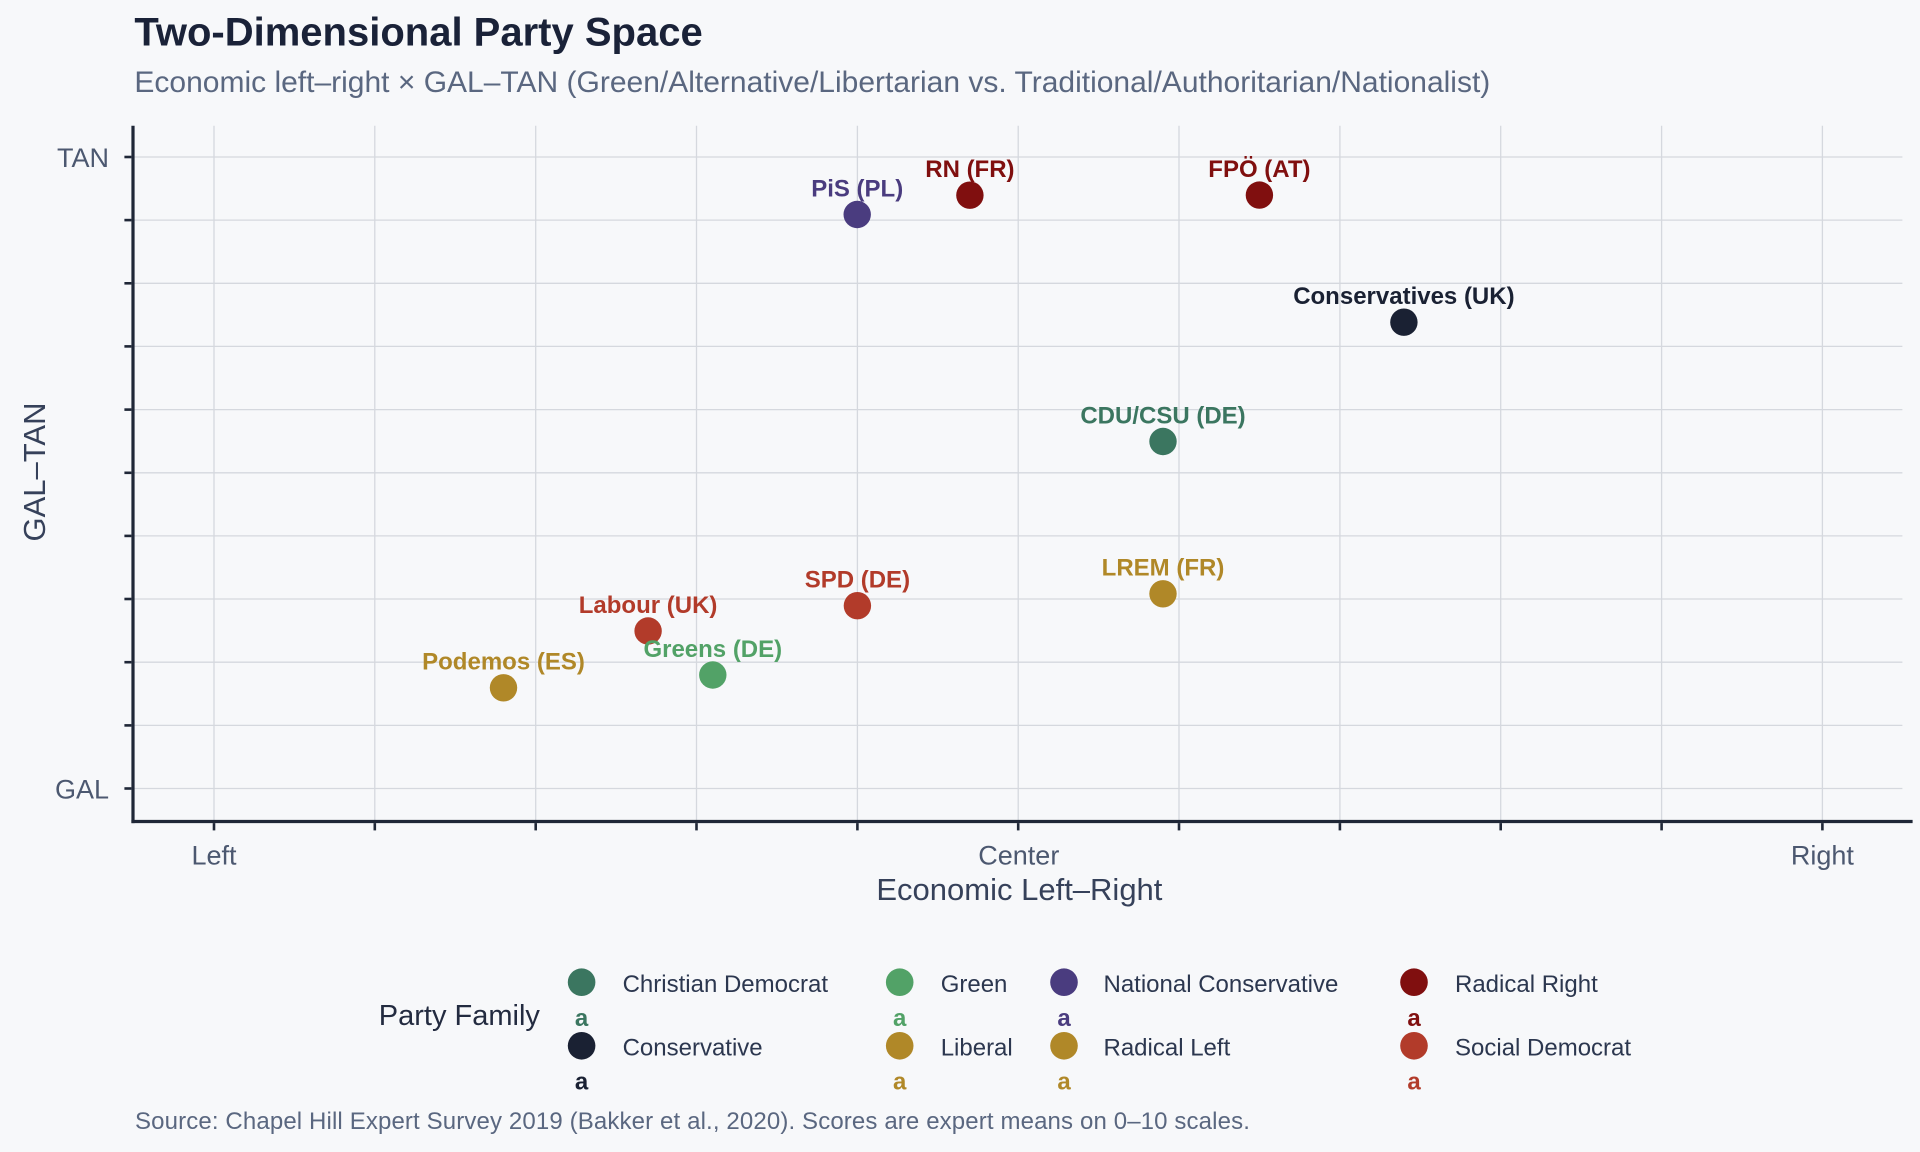  Describe the element at coordinates (974, 984) in the screenshot. I see `svg-text: Green` at that location.